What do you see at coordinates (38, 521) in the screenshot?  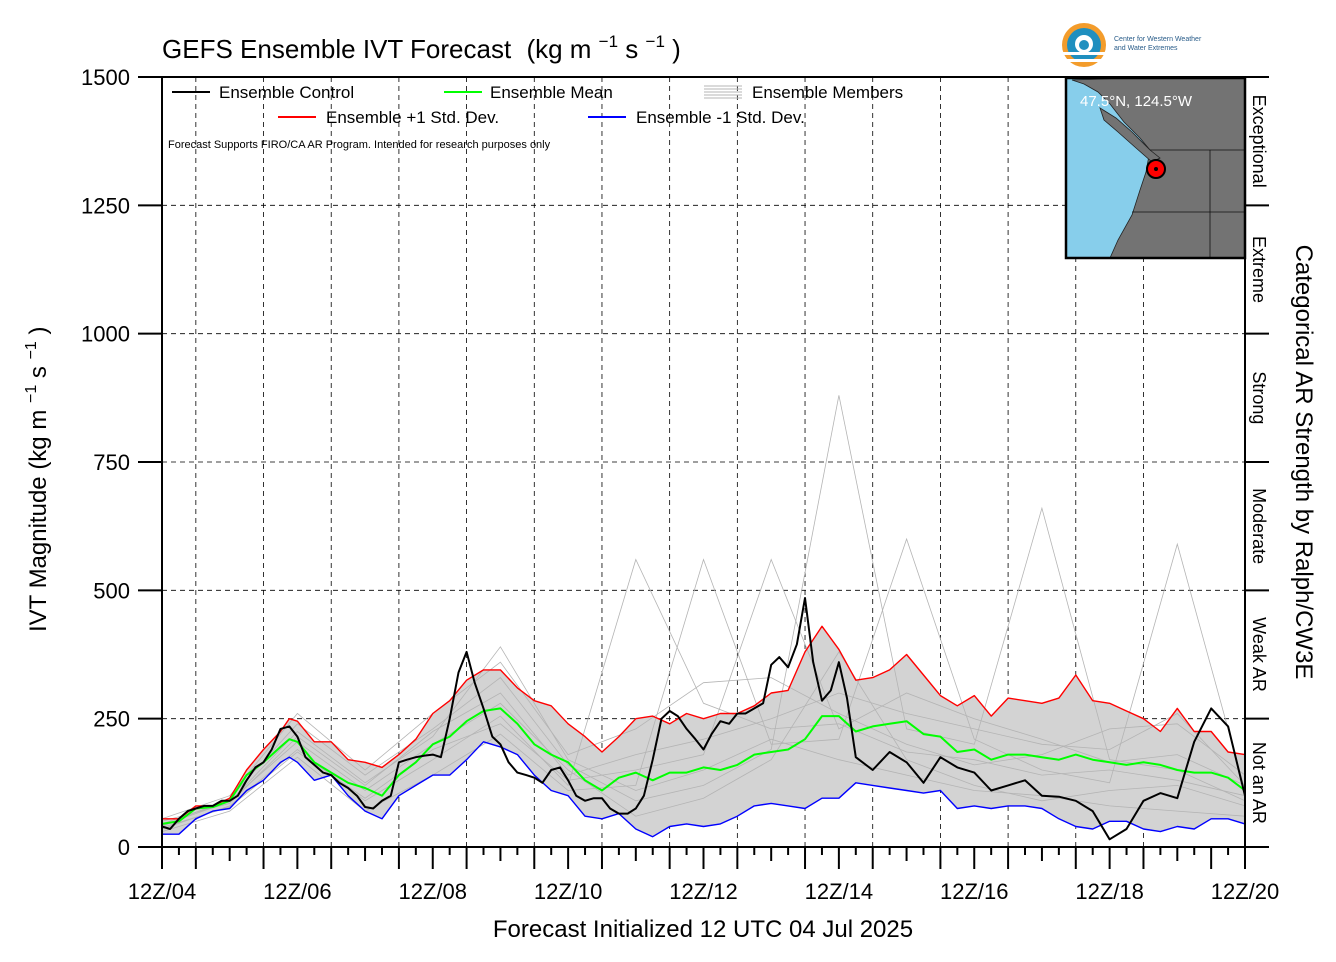 I see `y-axis-title-text: IVT Magnitude (kg m` at bounding box center [38, 521].